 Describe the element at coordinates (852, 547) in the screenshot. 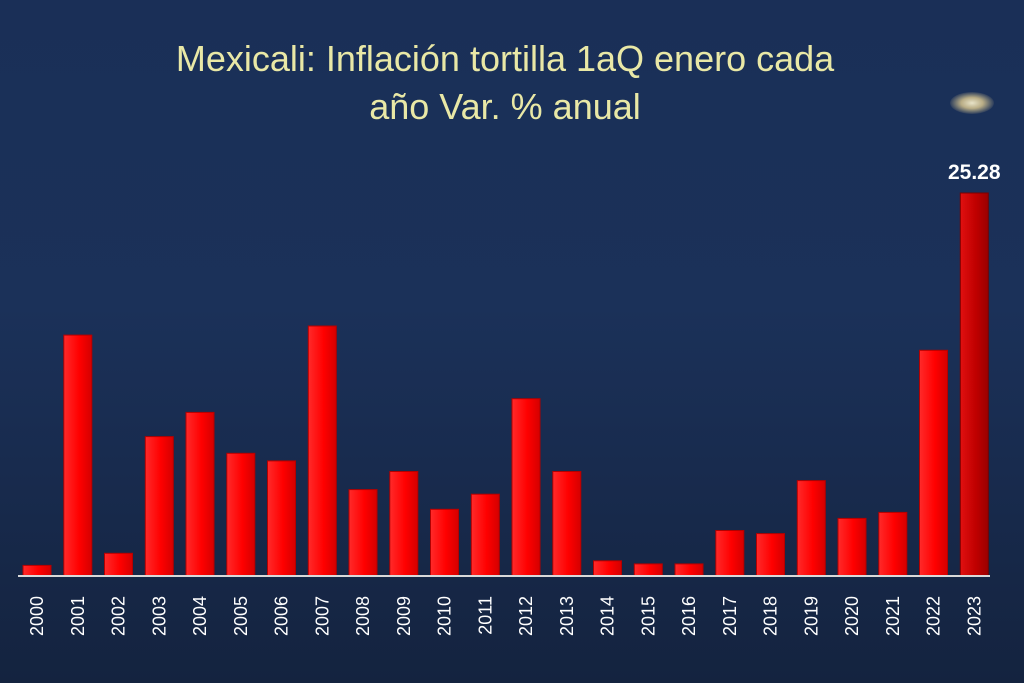

I see `bar-2020` at that location.